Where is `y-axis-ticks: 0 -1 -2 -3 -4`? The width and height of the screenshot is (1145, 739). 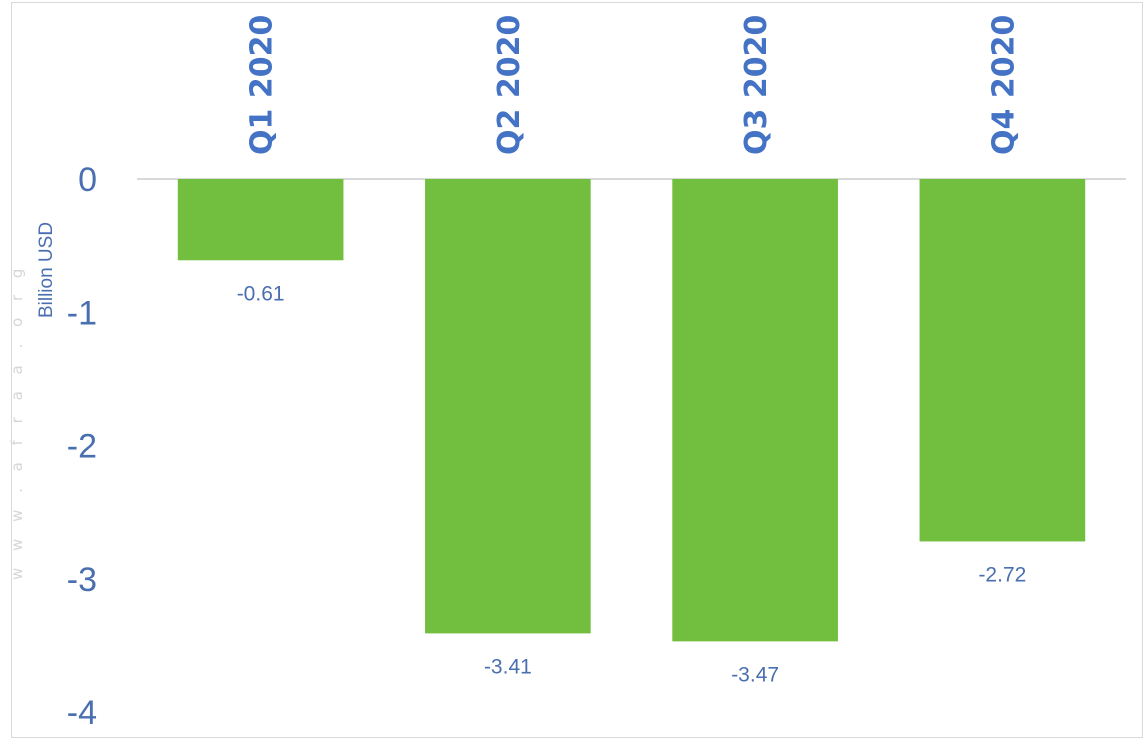
y-axis-ticks: 0 -1 -2 -3 -4 is located at coordinates (82, 446).